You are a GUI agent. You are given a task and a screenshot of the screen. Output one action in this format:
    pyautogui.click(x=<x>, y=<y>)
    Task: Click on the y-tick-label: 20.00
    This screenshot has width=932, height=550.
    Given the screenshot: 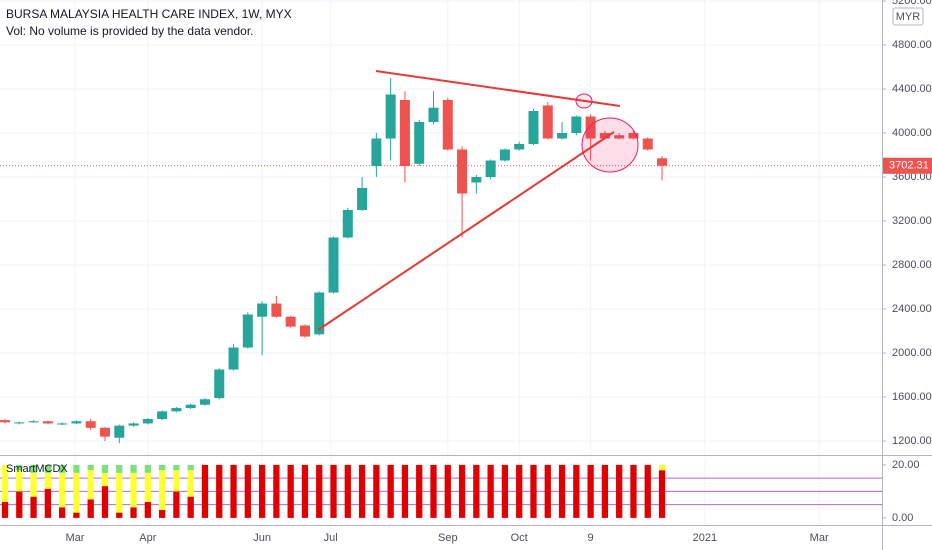 What is the action you would take?
    pyautogui.click(x=906, y=465)
    